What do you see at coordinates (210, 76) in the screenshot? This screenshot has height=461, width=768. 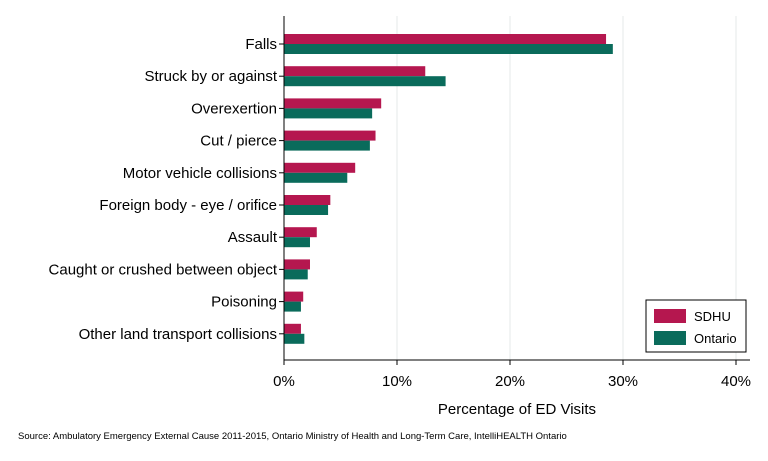 I see `category-label: Struck by or against` at bounding box center [210, 76].